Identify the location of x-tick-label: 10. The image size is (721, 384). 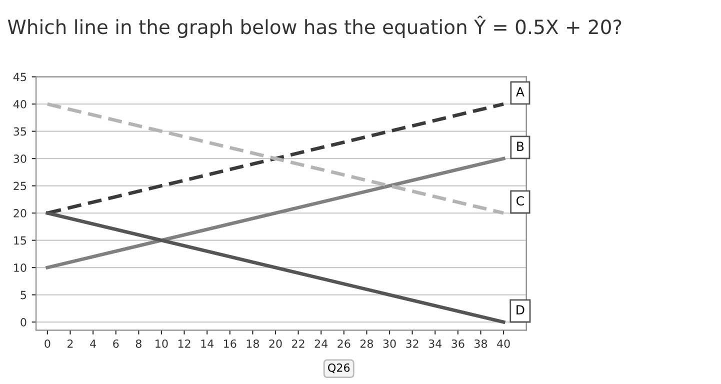
(162, 343).